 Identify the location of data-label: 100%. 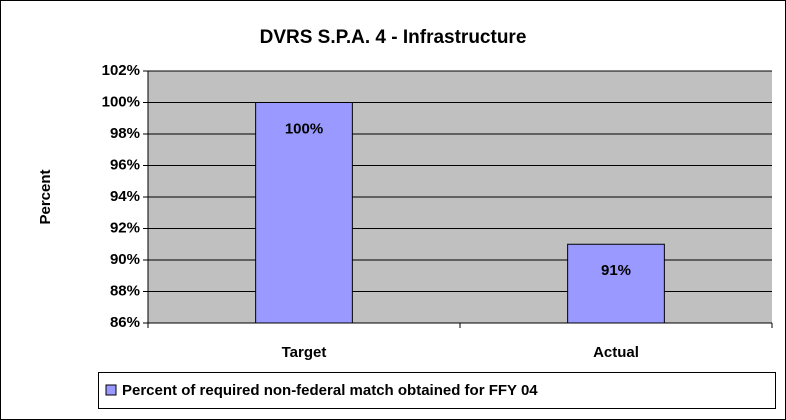
(304, 128).